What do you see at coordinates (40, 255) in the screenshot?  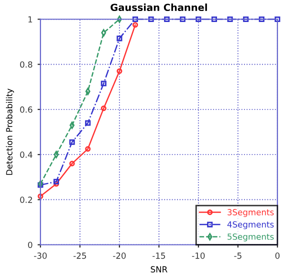 I see `x-tick-label: -30` at bounding box center [40, 255].